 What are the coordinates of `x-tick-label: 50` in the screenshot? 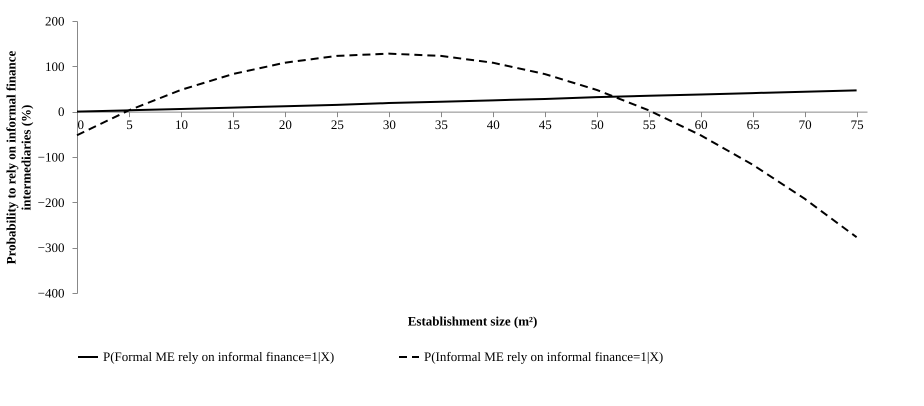 It's located at (597, 124).